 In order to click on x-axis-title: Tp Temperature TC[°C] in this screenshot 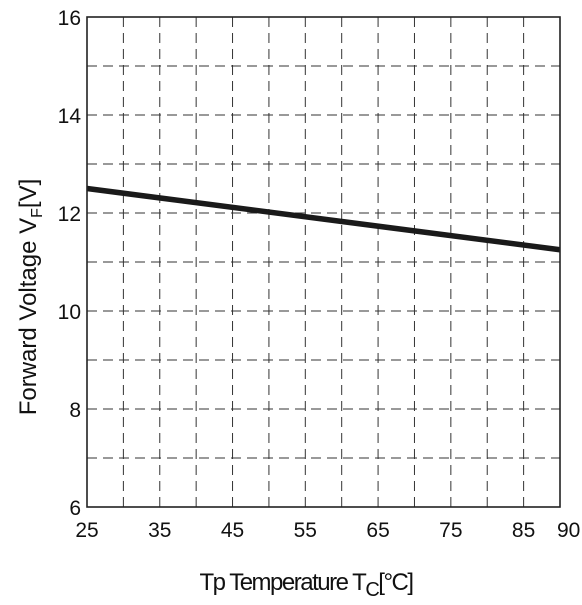, I will do `click(305, 584)`.